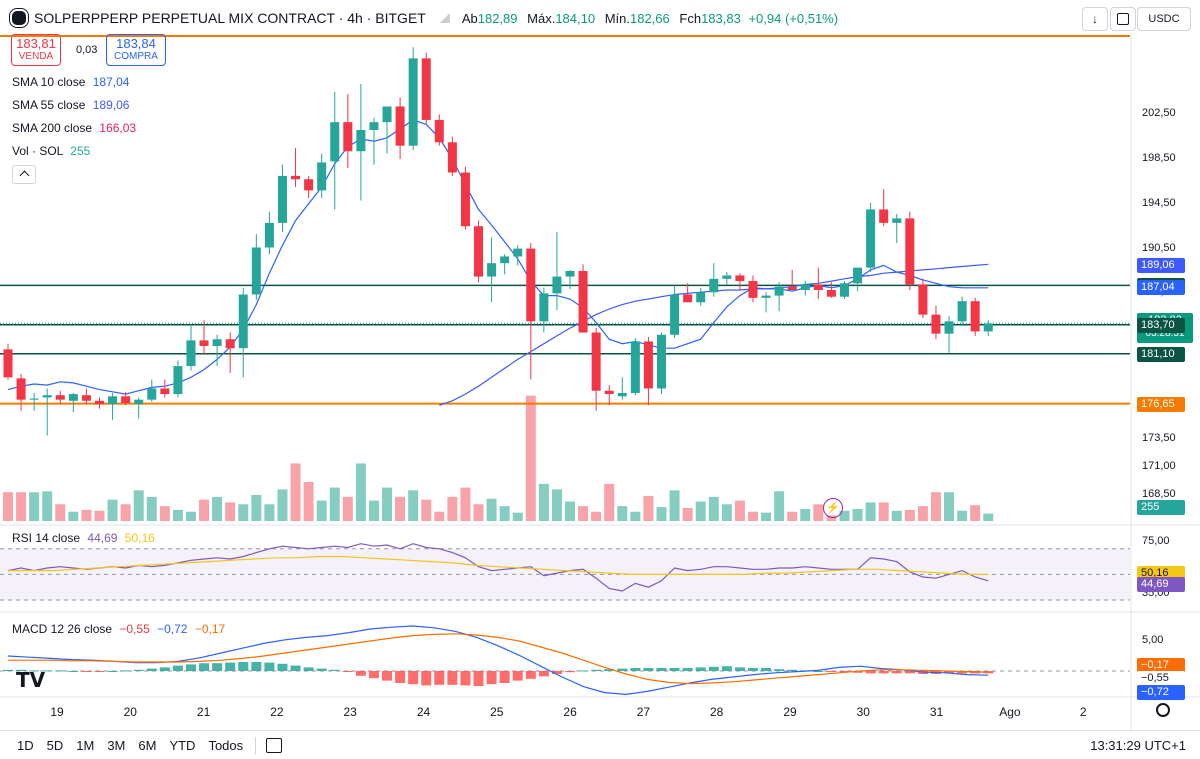  Describe the element at coordinates (111, 82) in the screenshot. I see `sma10-value: 187,04` at that location.